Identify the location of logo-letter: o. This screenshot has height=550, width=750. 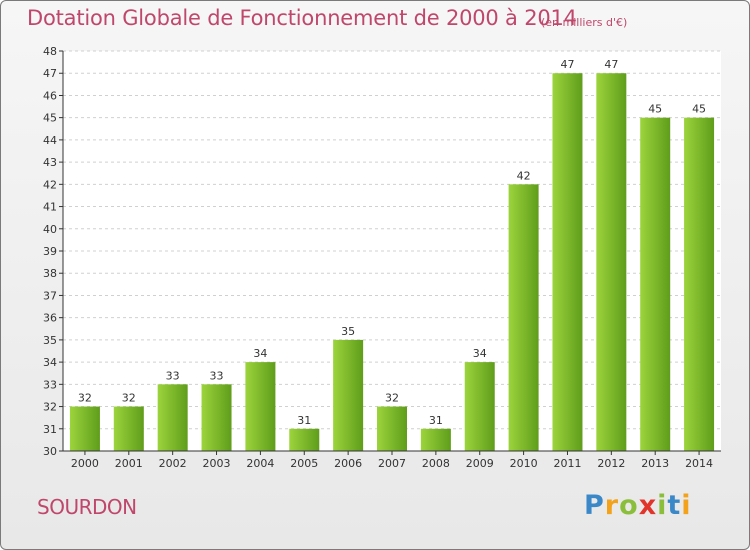
(629, 505).